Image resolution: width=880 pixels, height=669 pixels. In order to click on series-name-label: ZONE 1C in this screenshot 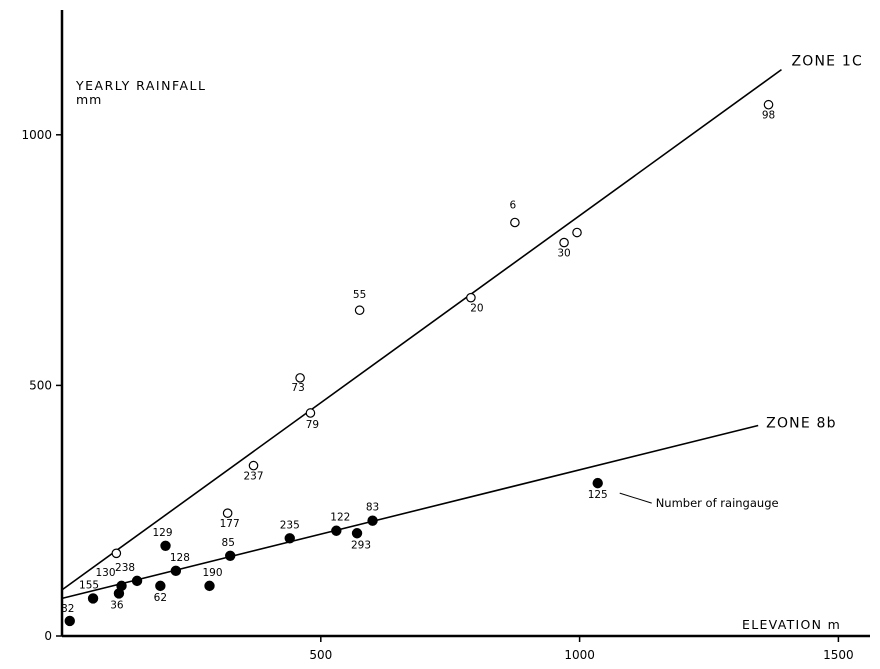, I will do `click(826, 62)`.